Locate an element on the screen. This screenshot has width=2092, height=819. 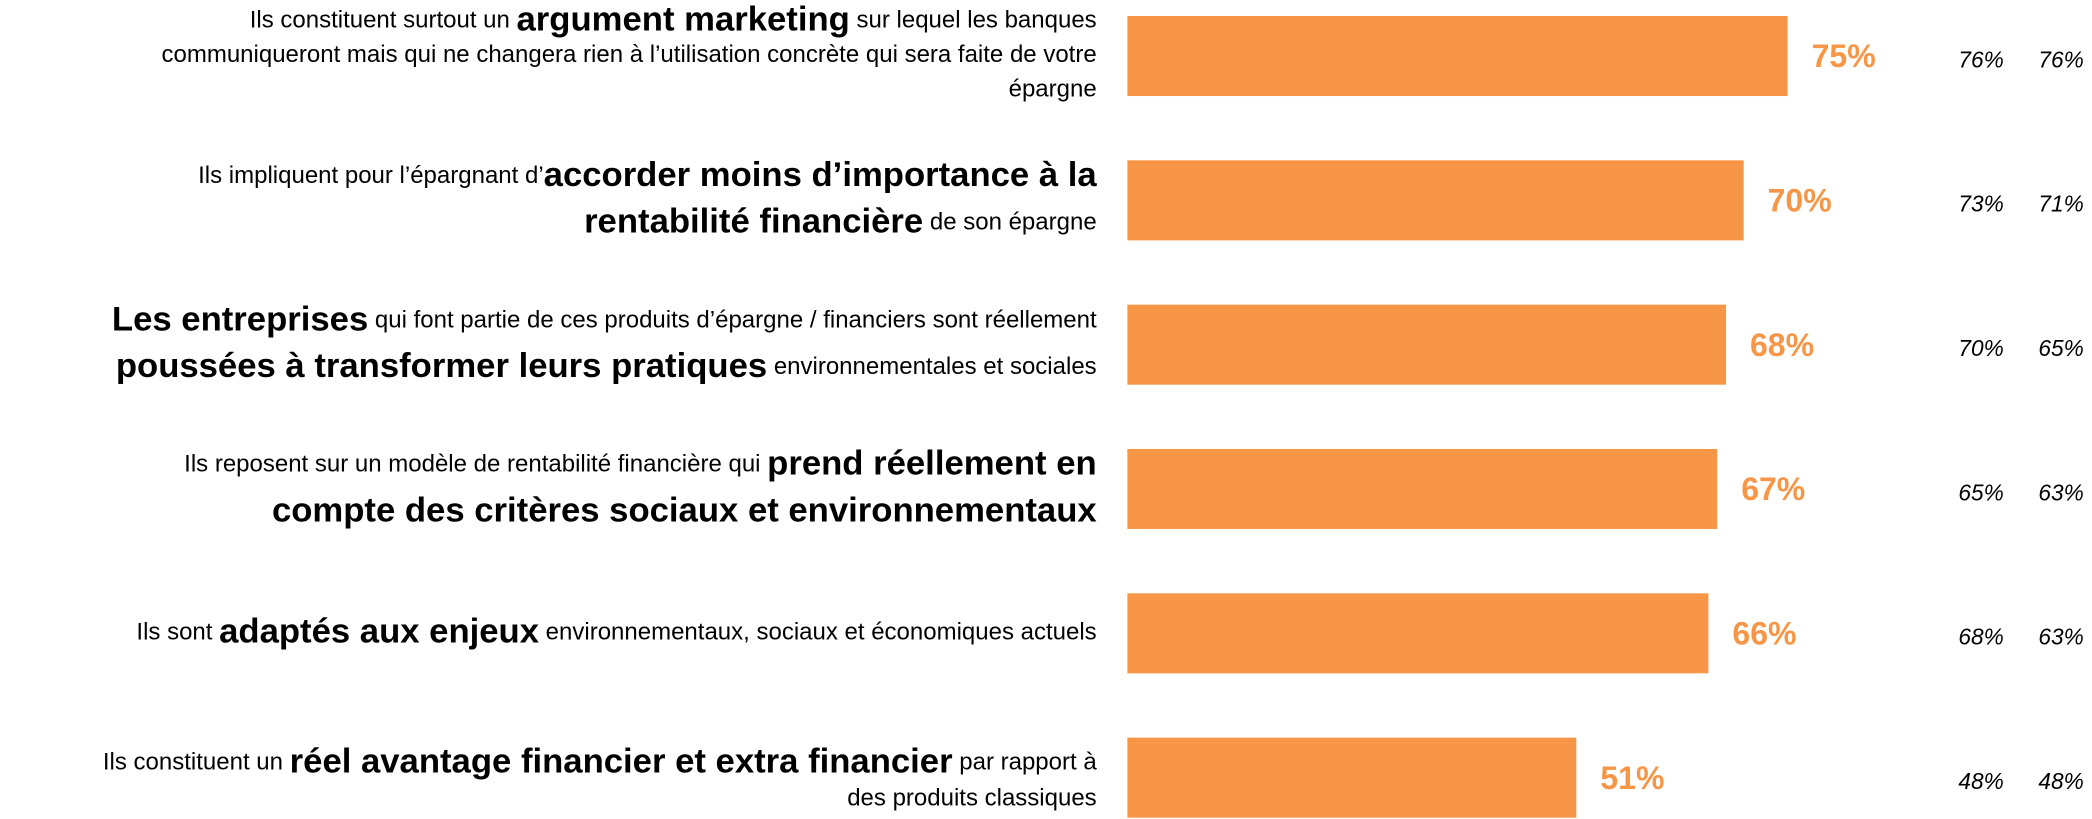
category-label-bold: adaptés aux enjeux is located at coordinates (379, 631).